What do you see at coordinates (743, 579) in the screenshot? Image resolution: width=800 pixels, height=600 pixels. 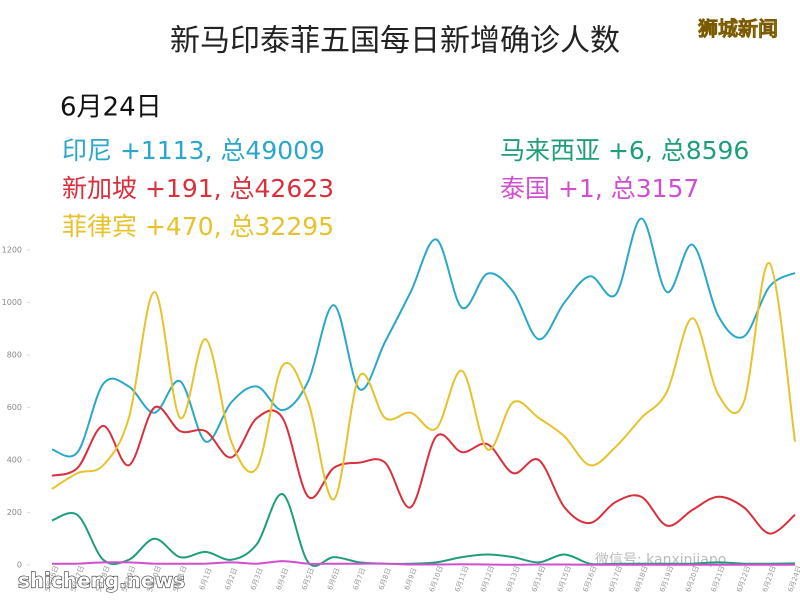 I see `x-tick-label: 6月22日` at bounding box center [743, 579].